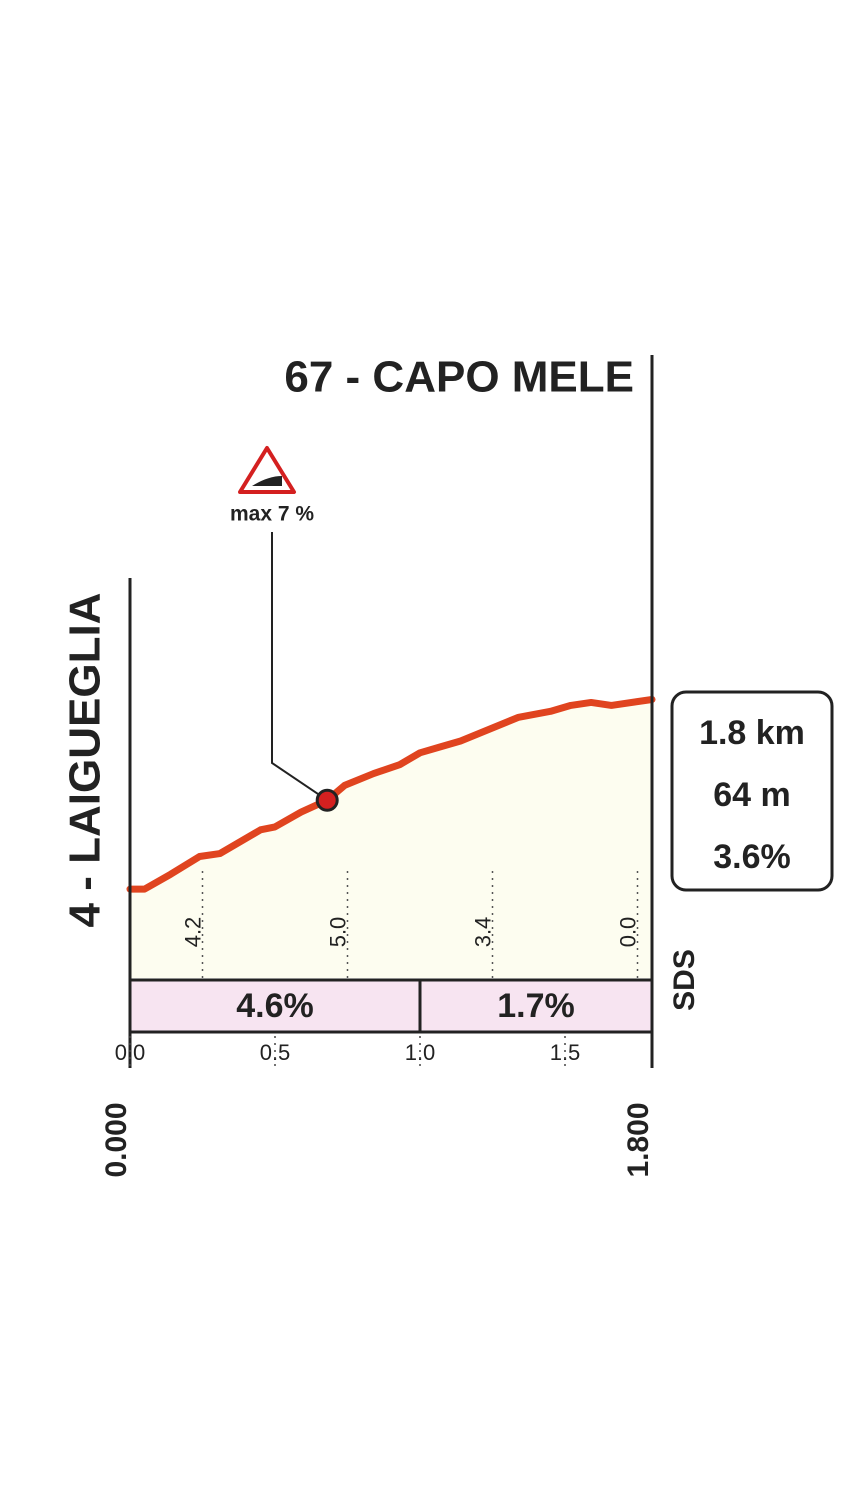 The image size is (842, 1507). I want to click on logo: SDS, so click(684, 980).